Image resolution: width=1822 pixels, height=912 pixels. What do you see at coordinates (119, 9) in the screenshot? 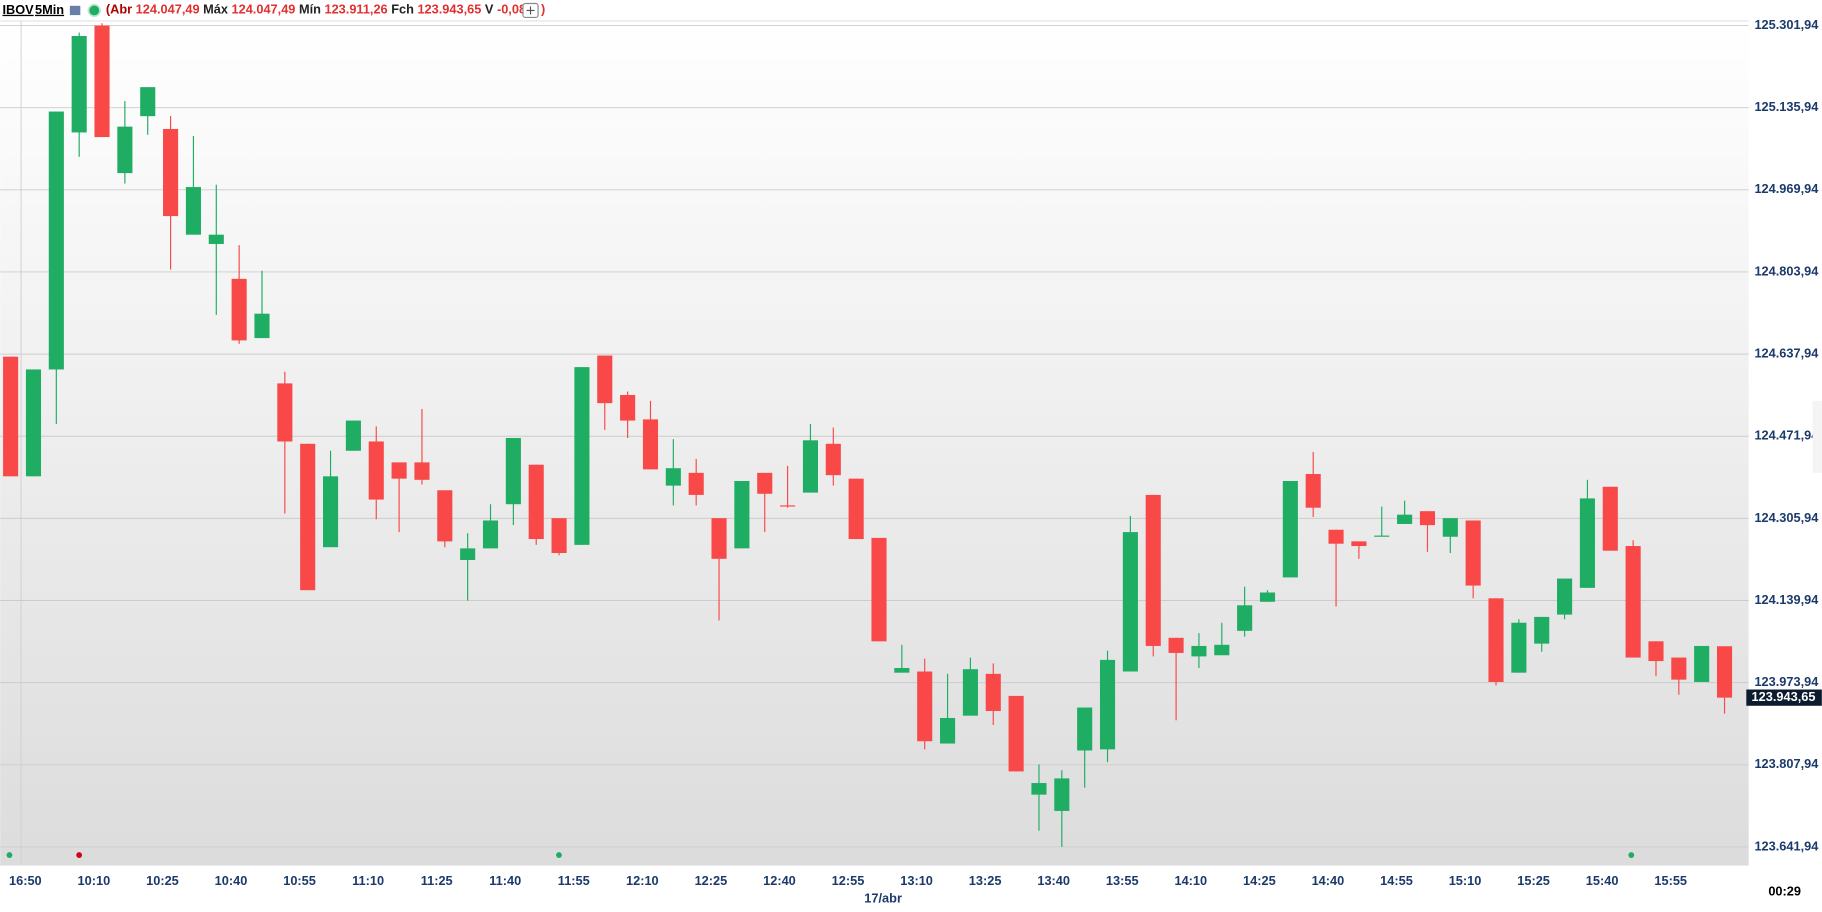
I see `open-label: (Abr` at bounding box center [119, 9].